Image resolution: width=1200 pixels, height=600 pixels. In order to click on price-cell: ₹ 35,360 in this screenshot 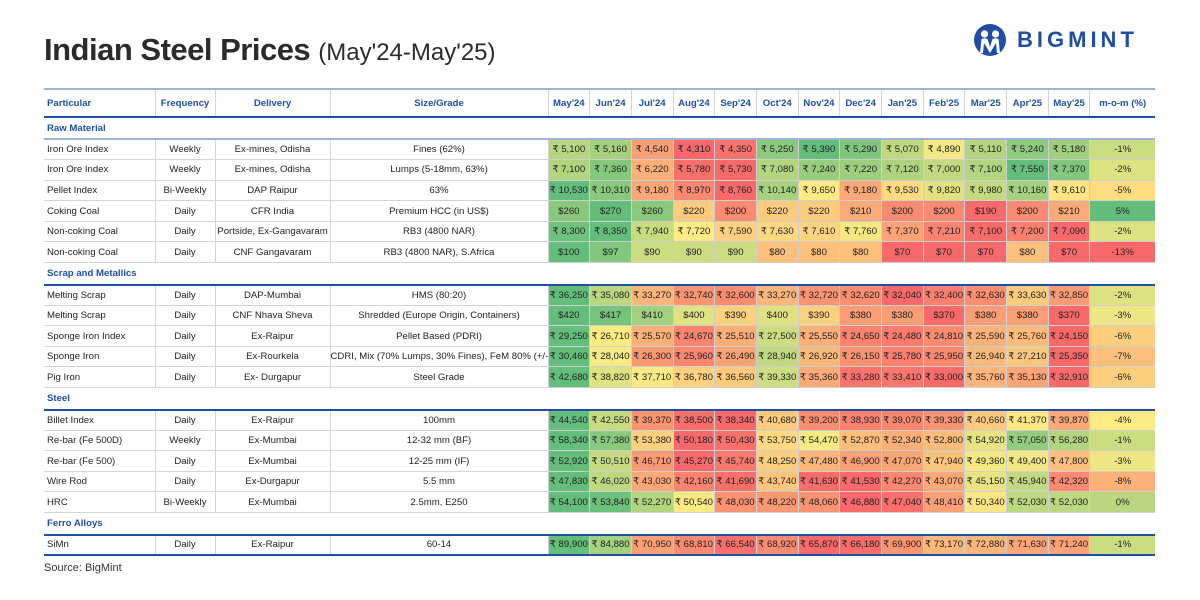, I will do `click(818, 377)`.